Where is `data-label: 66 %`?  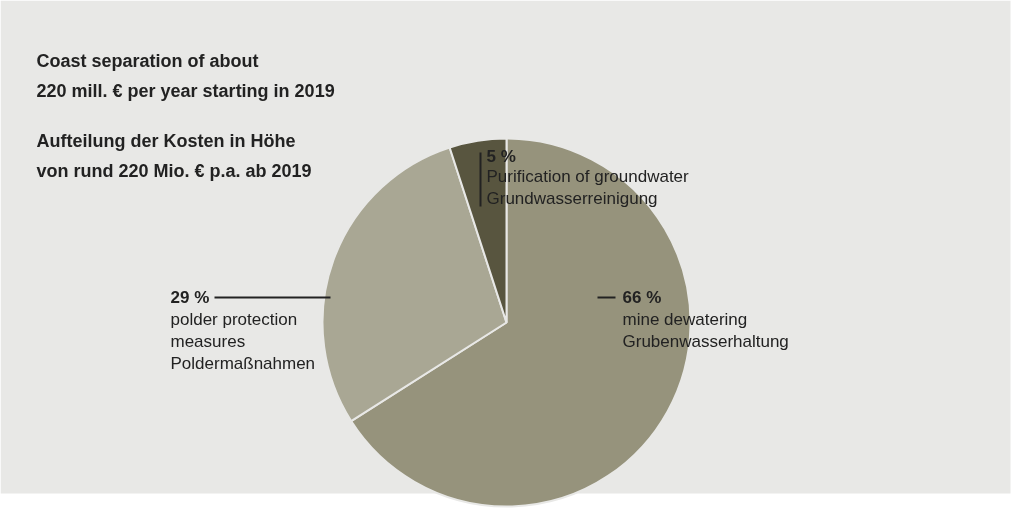
data-label: 66 % is located at coordinates (642, 297).